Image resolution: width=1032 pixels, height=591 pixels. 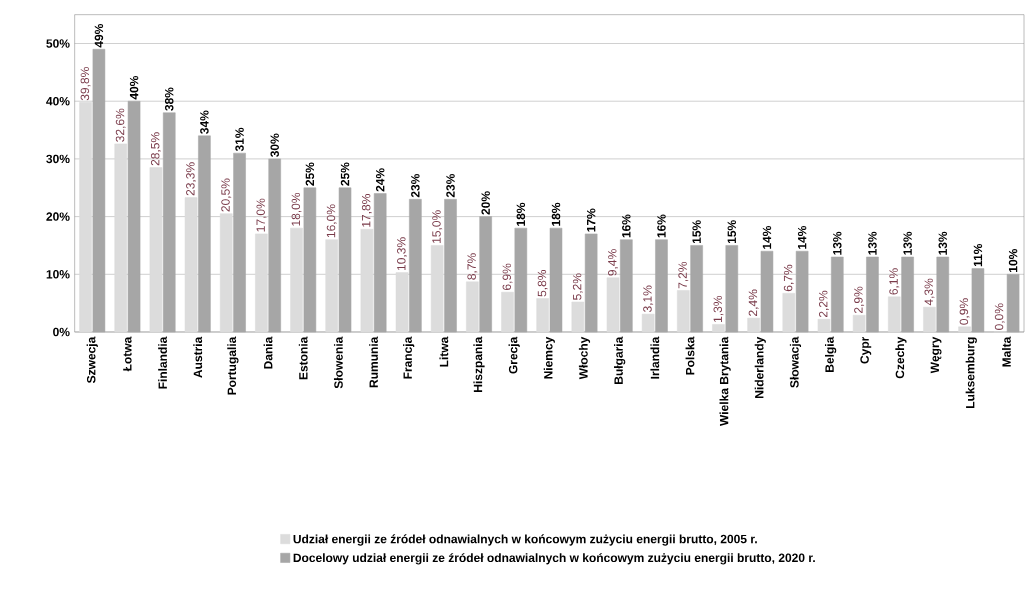 I want to click on data-label: 2,9%, so click(x=859, y=300).